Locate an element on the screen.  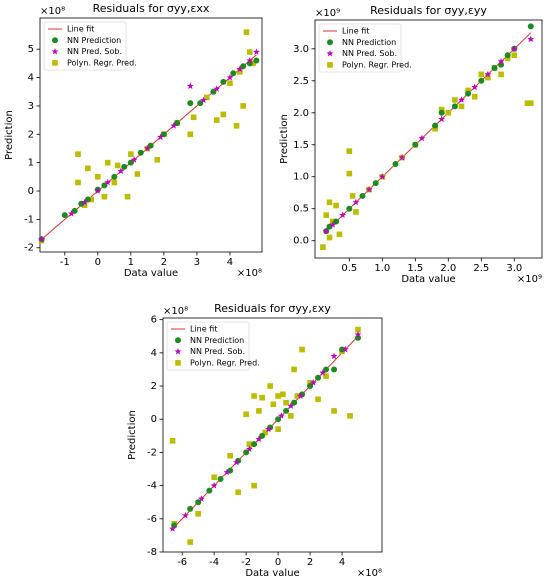
y-tick-label: -8 is located at coordinates (152, 552).